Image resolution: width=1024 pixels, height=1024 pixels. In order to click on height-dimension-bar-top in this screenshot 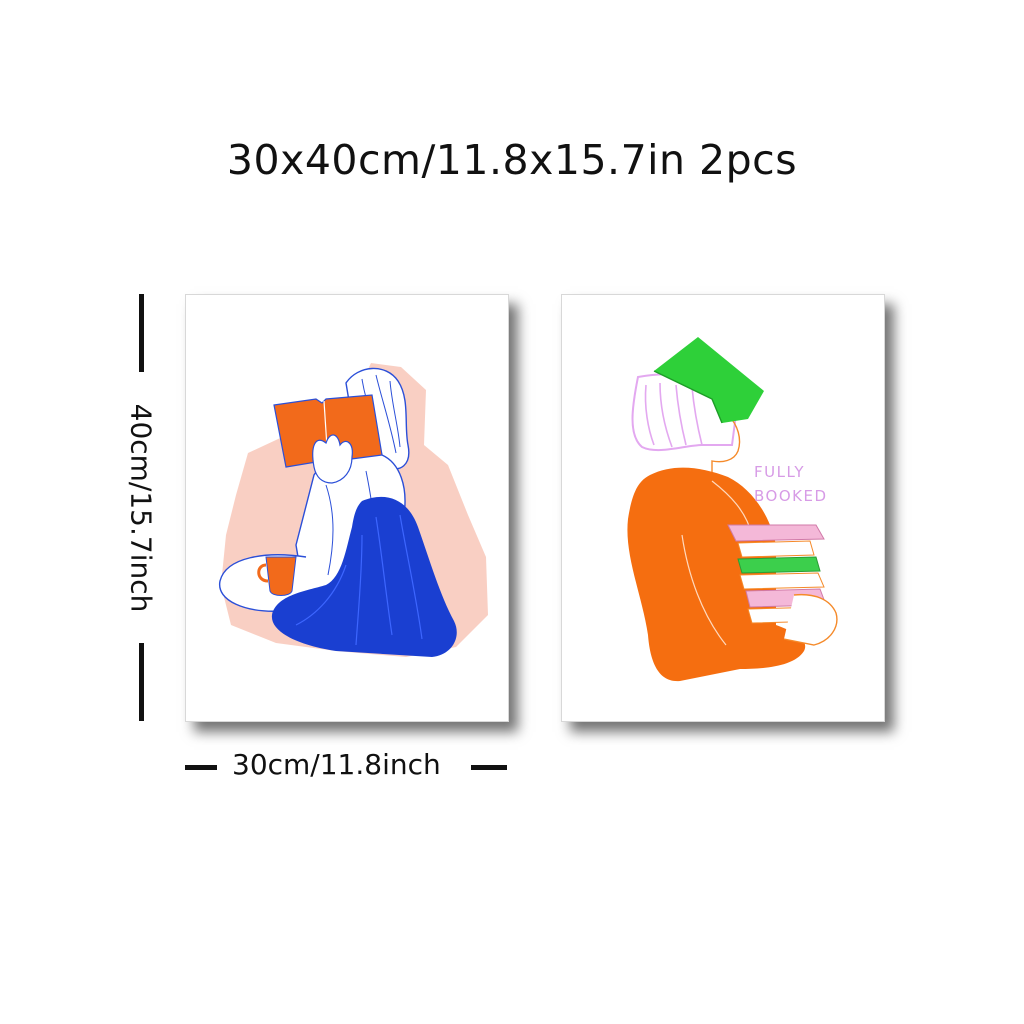, I will do `click(141, 333)`.